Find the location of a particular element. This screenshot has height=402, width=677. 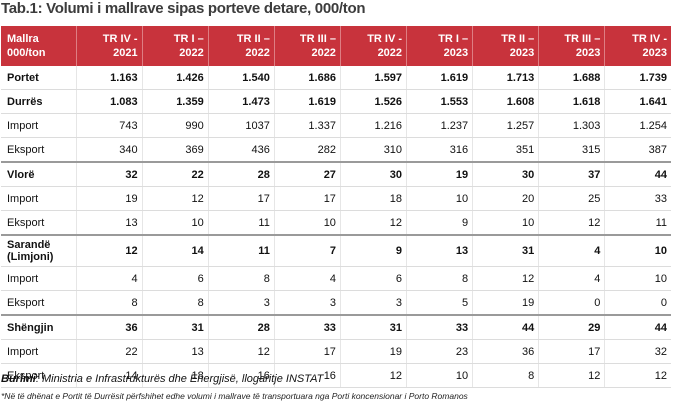

value-cell: 9 is located at coordinates (440, 223).